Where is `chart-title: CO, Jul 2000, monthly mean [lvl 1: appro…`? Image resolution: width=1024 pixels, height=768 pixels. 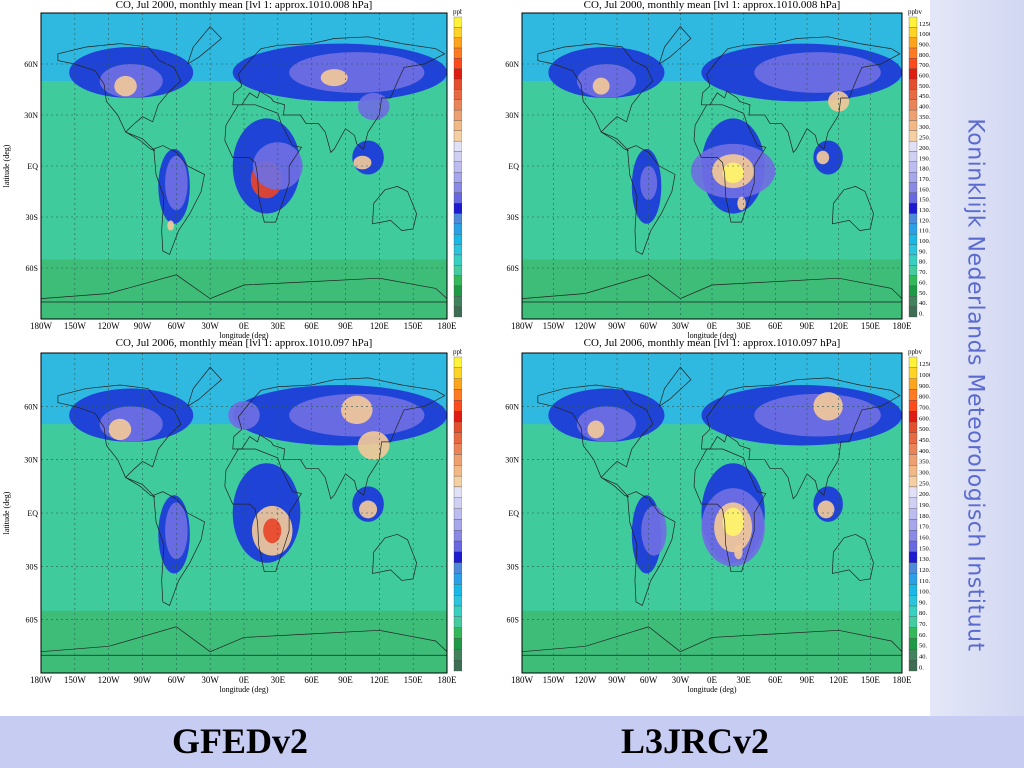
chart-title: CO, Jul 2000, monthly mean [lvl 1: appro… is located at coordinates (712, 5).